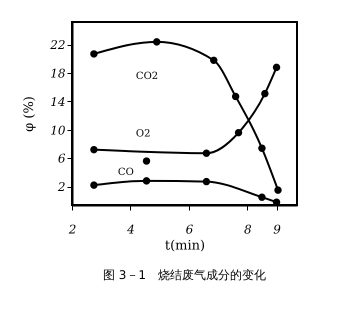  I want to click on x-tick-label: 8, so click(248, 229).